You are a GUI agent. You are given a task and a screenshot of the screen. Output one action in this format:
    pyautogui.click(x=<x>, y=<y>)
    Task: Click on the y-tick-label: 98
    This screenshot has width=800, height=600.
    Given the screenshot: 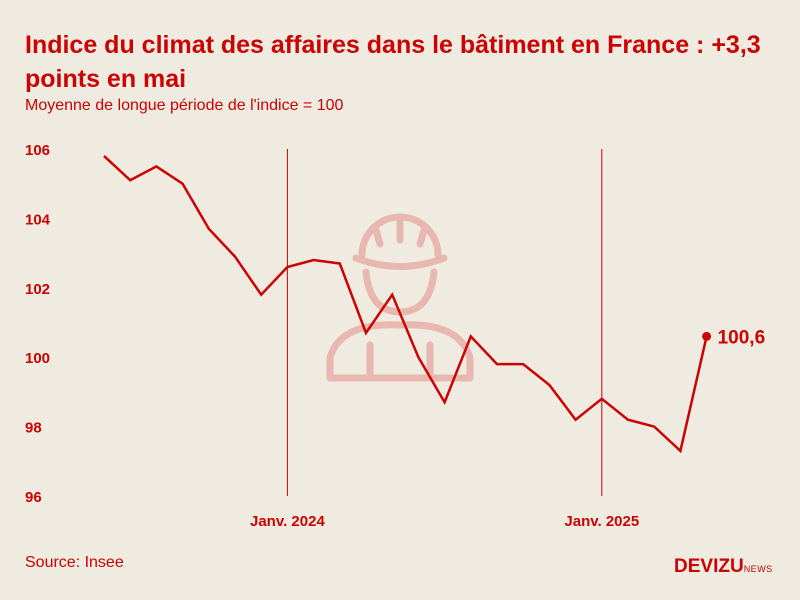 What is the action you would take?
    pyautogui.click(x=33, y=428)
    